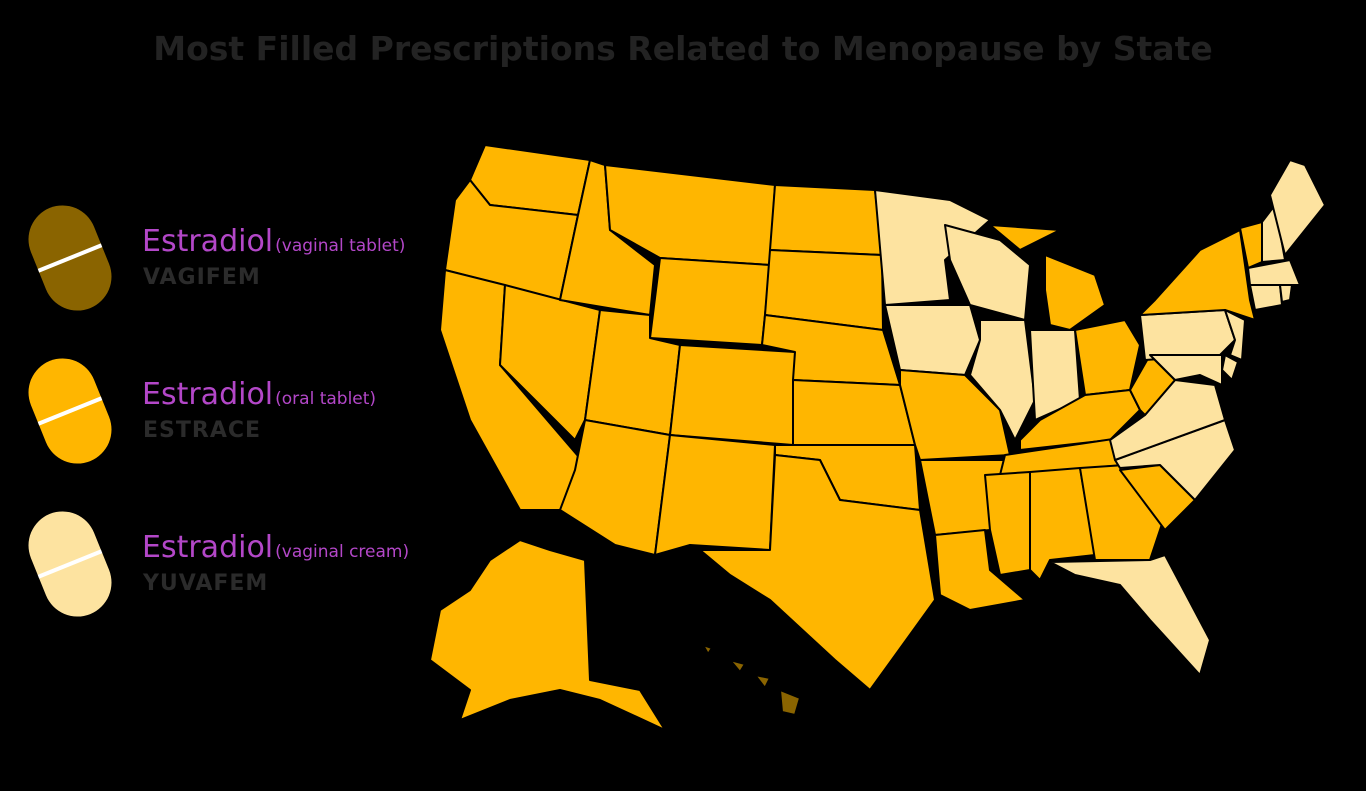 This screenshot has height=791, width=1366. What do you see at coordinates (273, 241) in the screenshot?
I see `legend-label: Estradiol (vaginal tablet)` at bounding box center [273, 241].